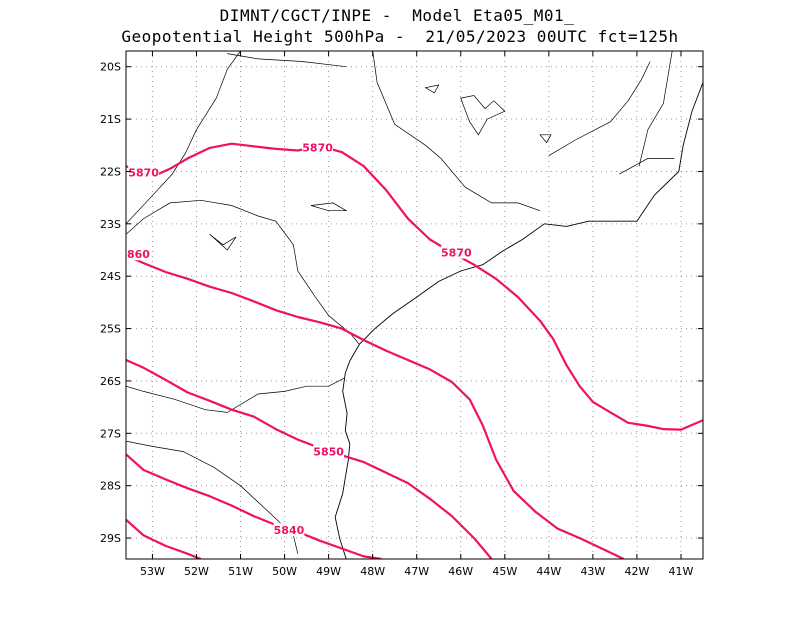 The height and width of the screenshot is (618, 800). Describe the element at coordinates (196, 571) in the screenshot. I see `lon-tick-label: 52W` at that location.